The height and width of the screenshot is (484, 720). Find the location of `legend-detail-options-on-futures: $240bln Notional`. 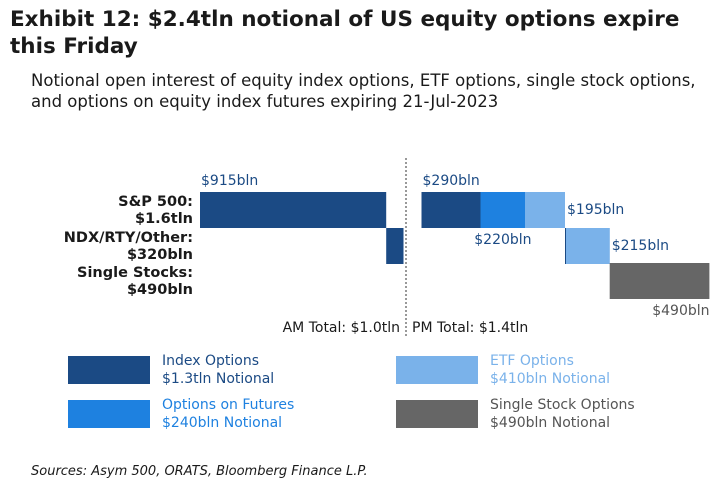

legend-detail-options-on-futures: $240bln Notional is located at coordinates (222, 423).